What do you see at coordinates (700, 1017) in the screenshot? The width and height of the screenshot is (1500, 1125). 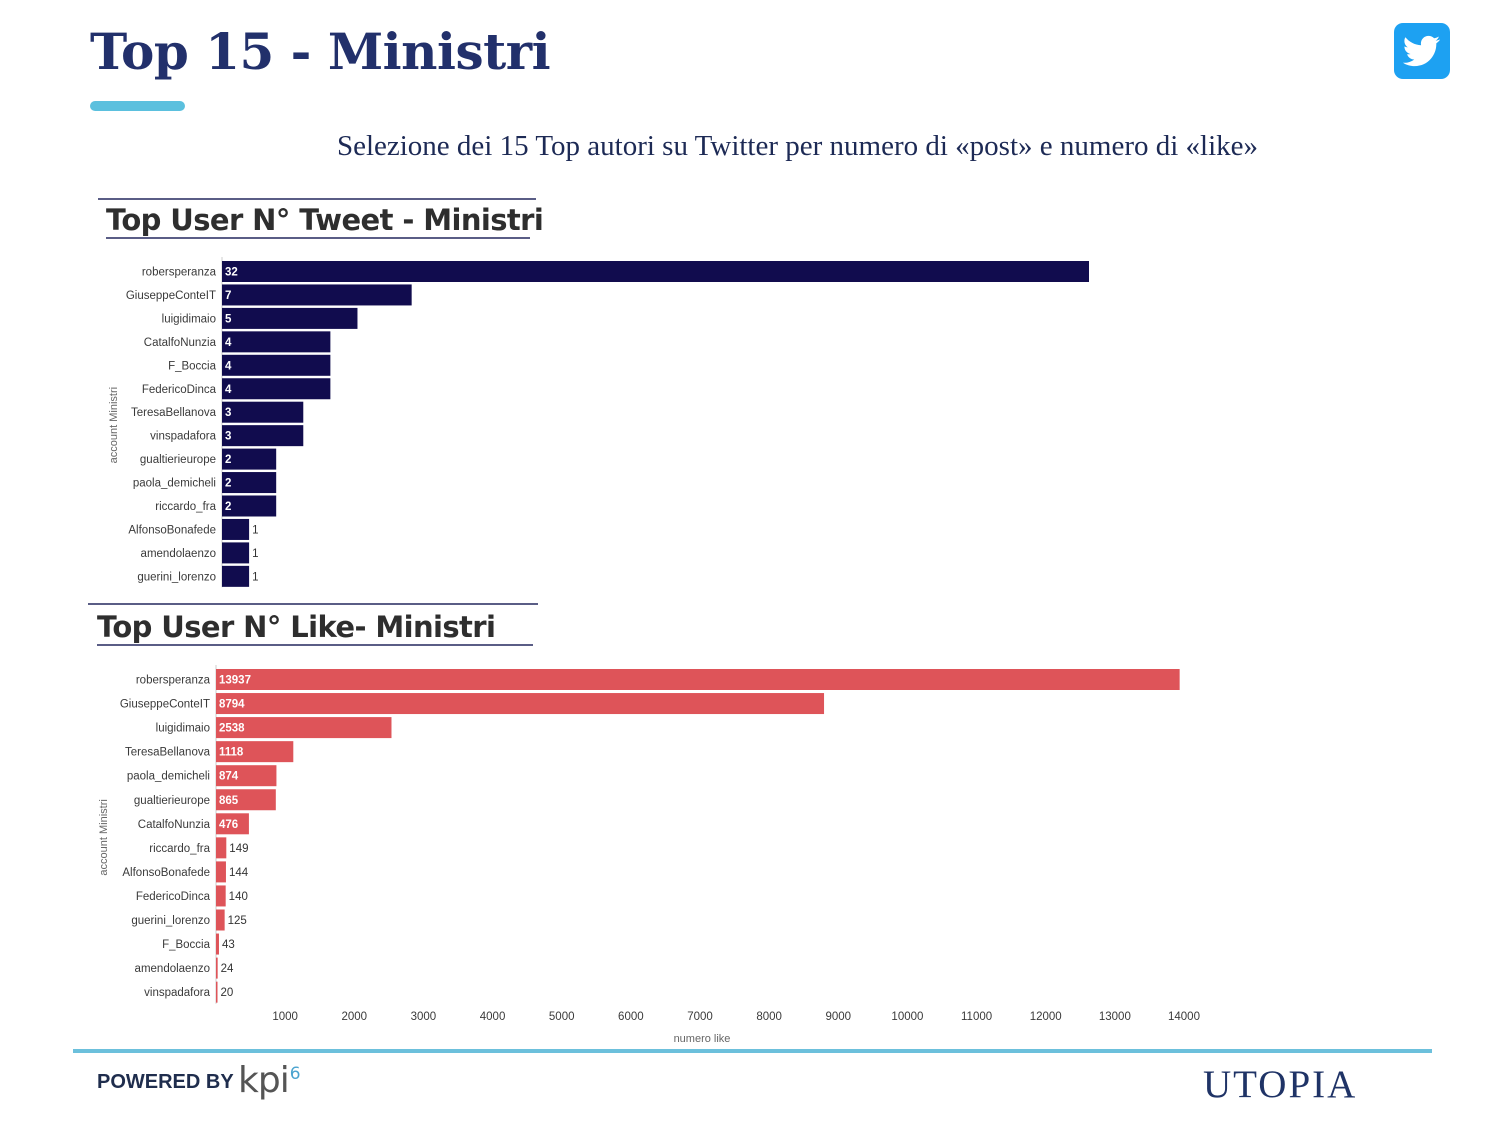 I see `like-x-tick-label: 7000` at bounding box center [700, 1017].